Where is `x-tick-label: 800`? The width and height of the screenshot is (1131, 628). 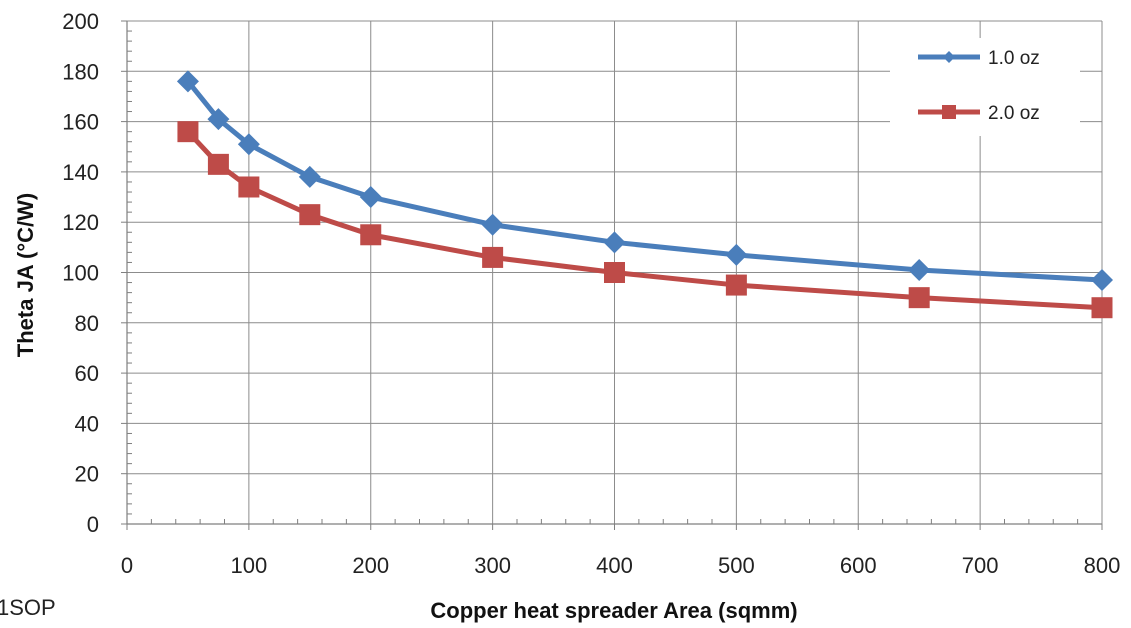 x-tick-label: 800 is located at coordinates (1102, 565).